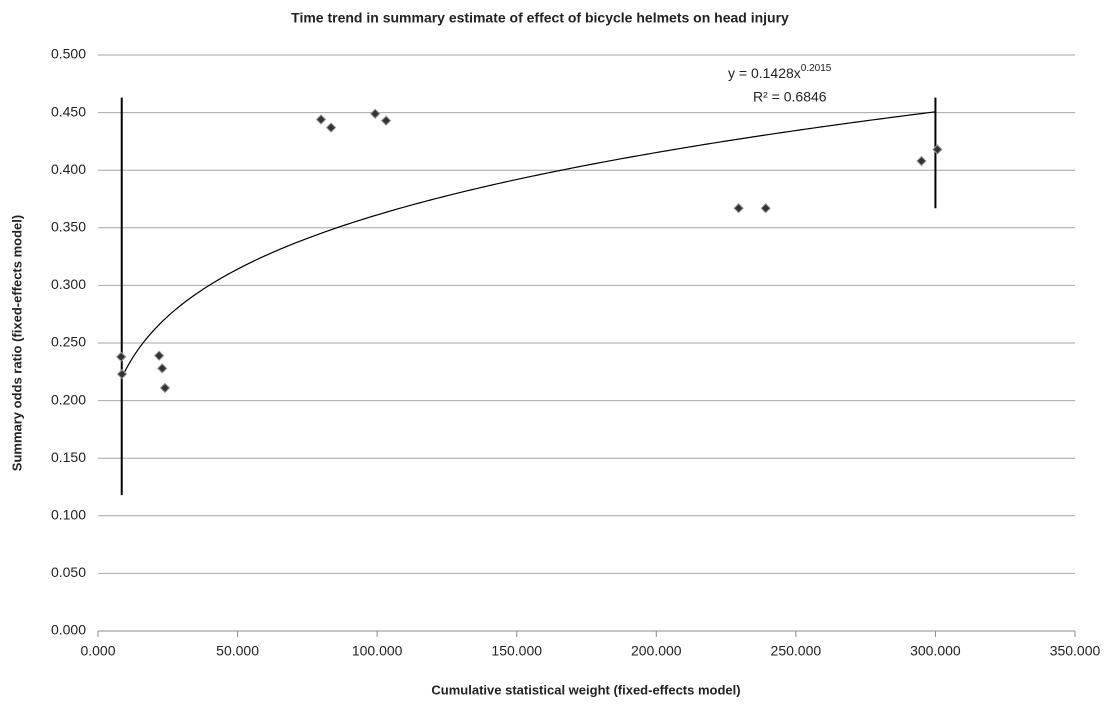 Image resolution: width=1108 pixels, height=707 pixels. What do you see at coordinates (516, 651) in the screenshot?
I see `x-tick-label: 150.000` at bounding box center [516, 651].